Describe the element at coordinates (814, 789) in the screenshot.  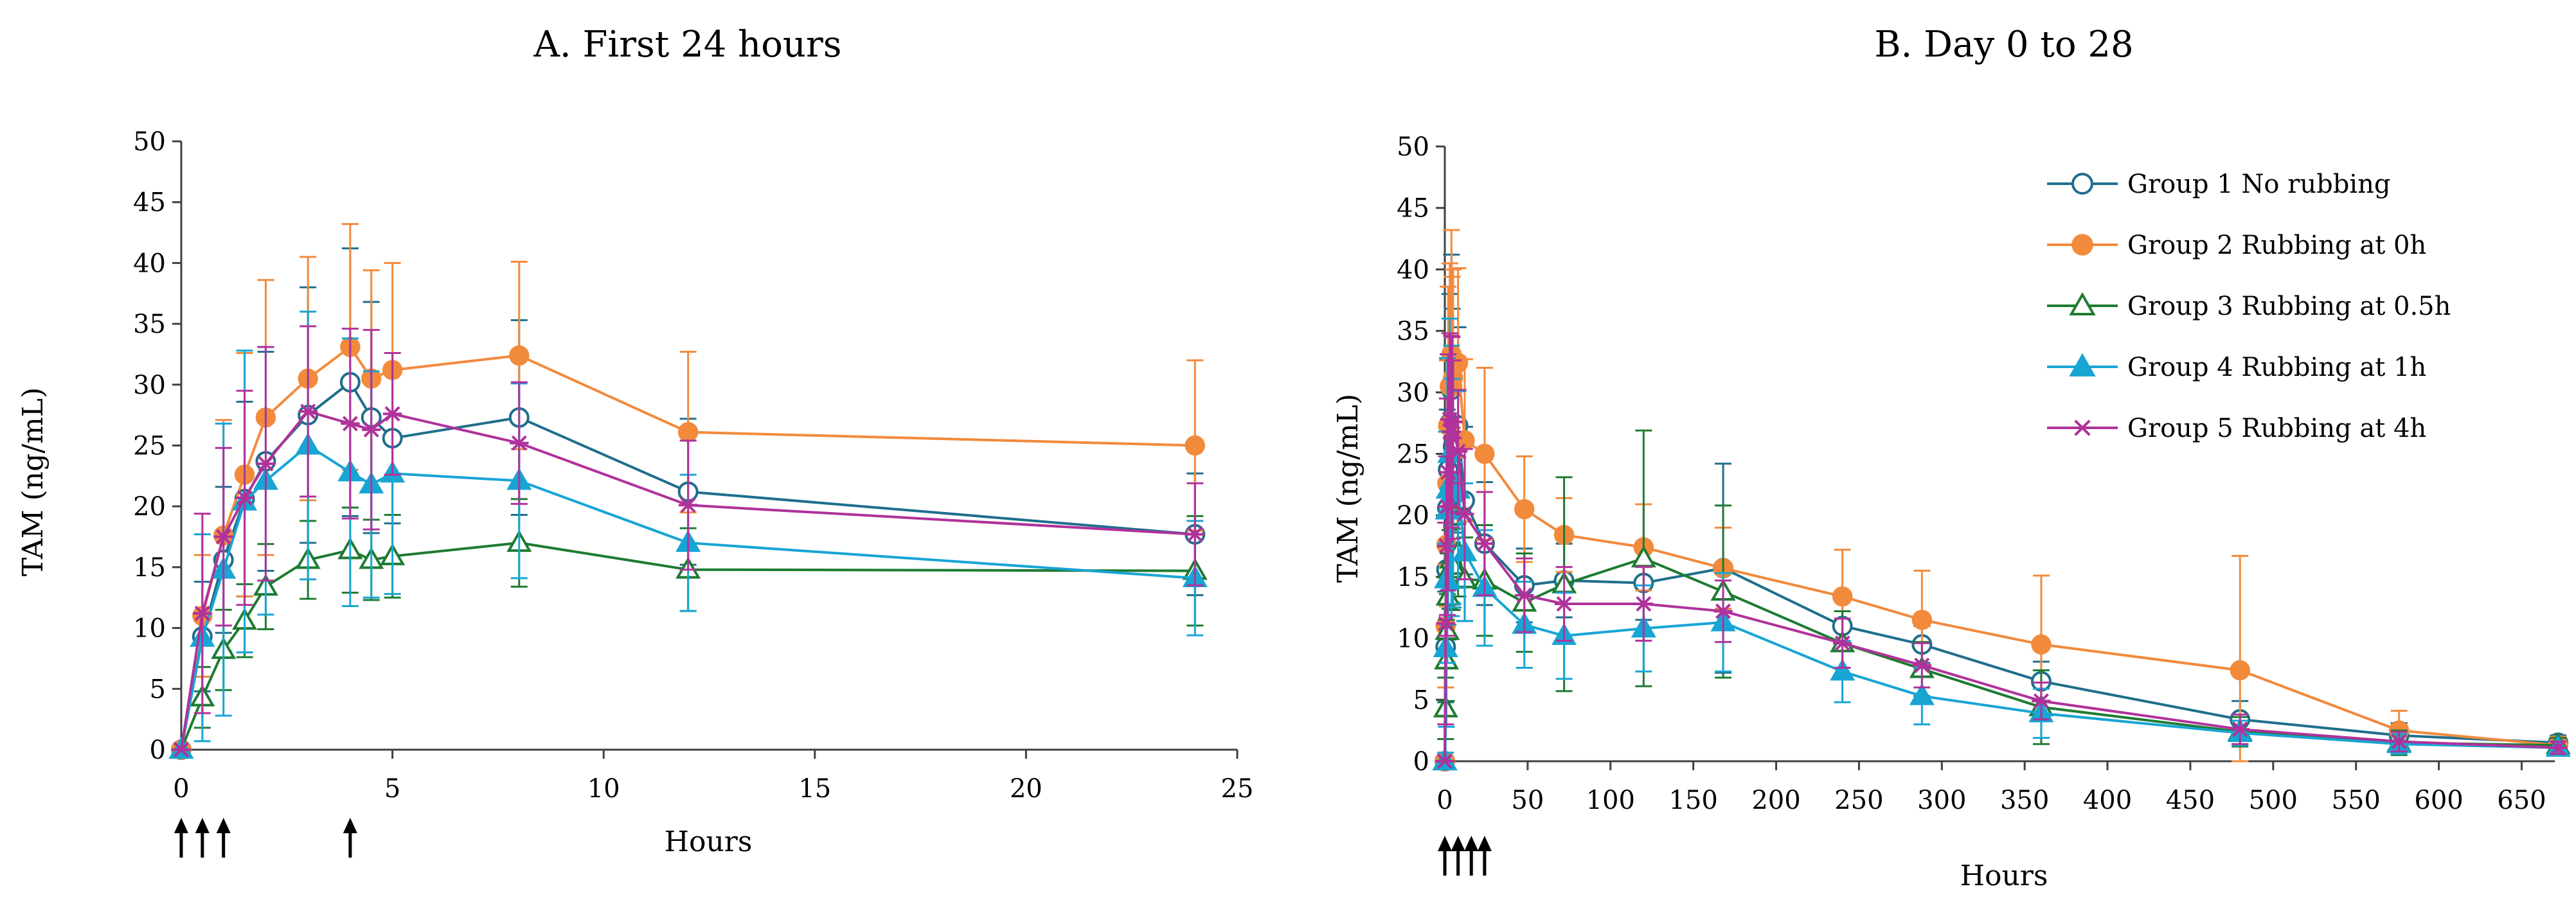
I see `x-tick-label: 15` at that location.